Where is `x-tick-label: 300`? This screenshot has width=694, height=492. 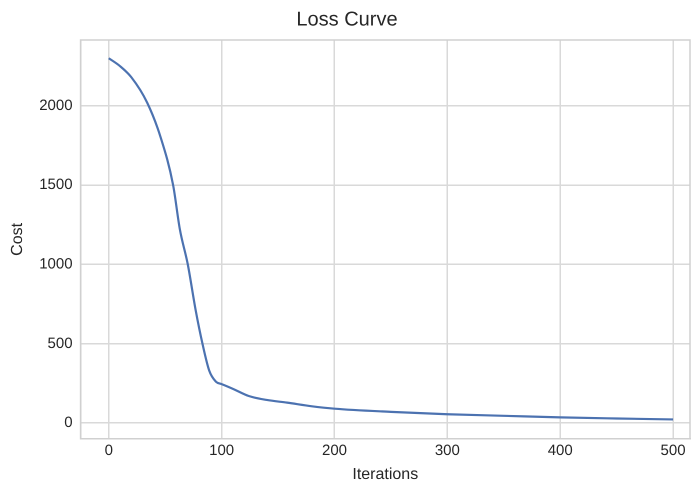 x-tick-label: 300 is located at coordinates (447, 450).